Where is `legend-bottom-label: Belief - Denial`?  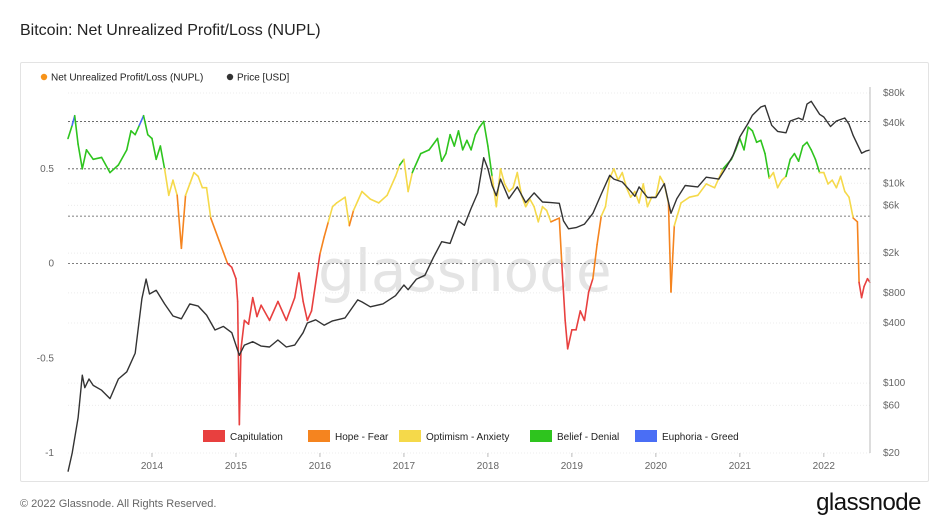 legend-bottom-label: Belief - Denial is located at coordinates (588, 437).